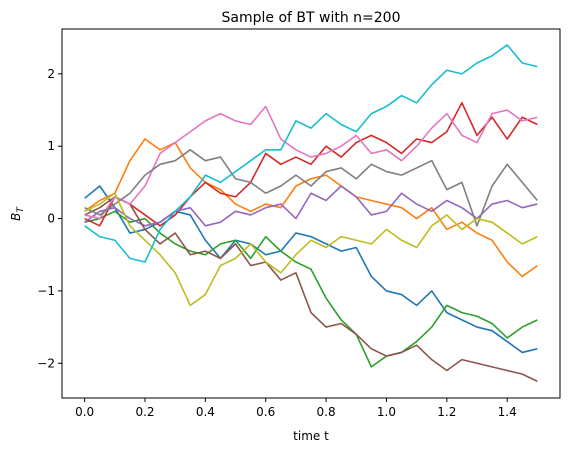 The height and width of the screenshot is (453, 568). Describe the element at coordinates (205, 412) in the screenshot. I see `x-tick-label: 0.4` at that location.